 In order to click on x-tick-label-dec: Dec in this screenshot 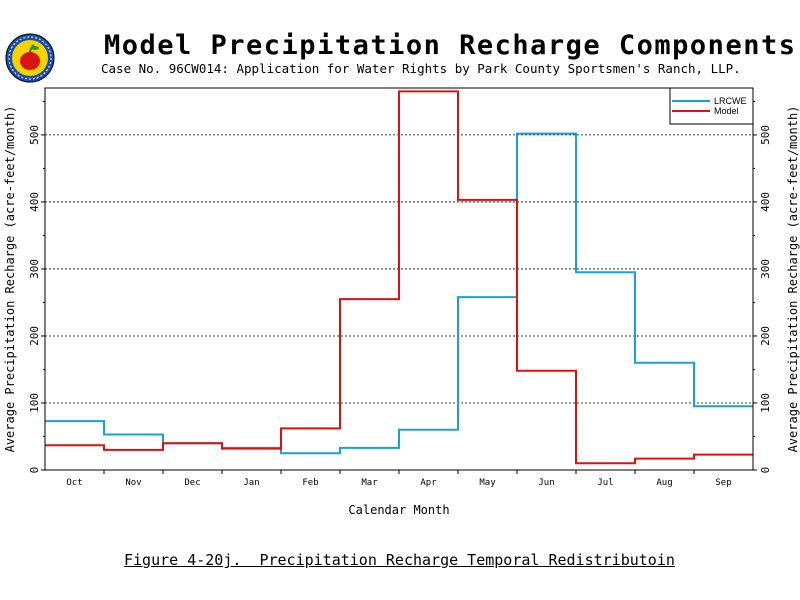, I will do `click(192, 483)`.